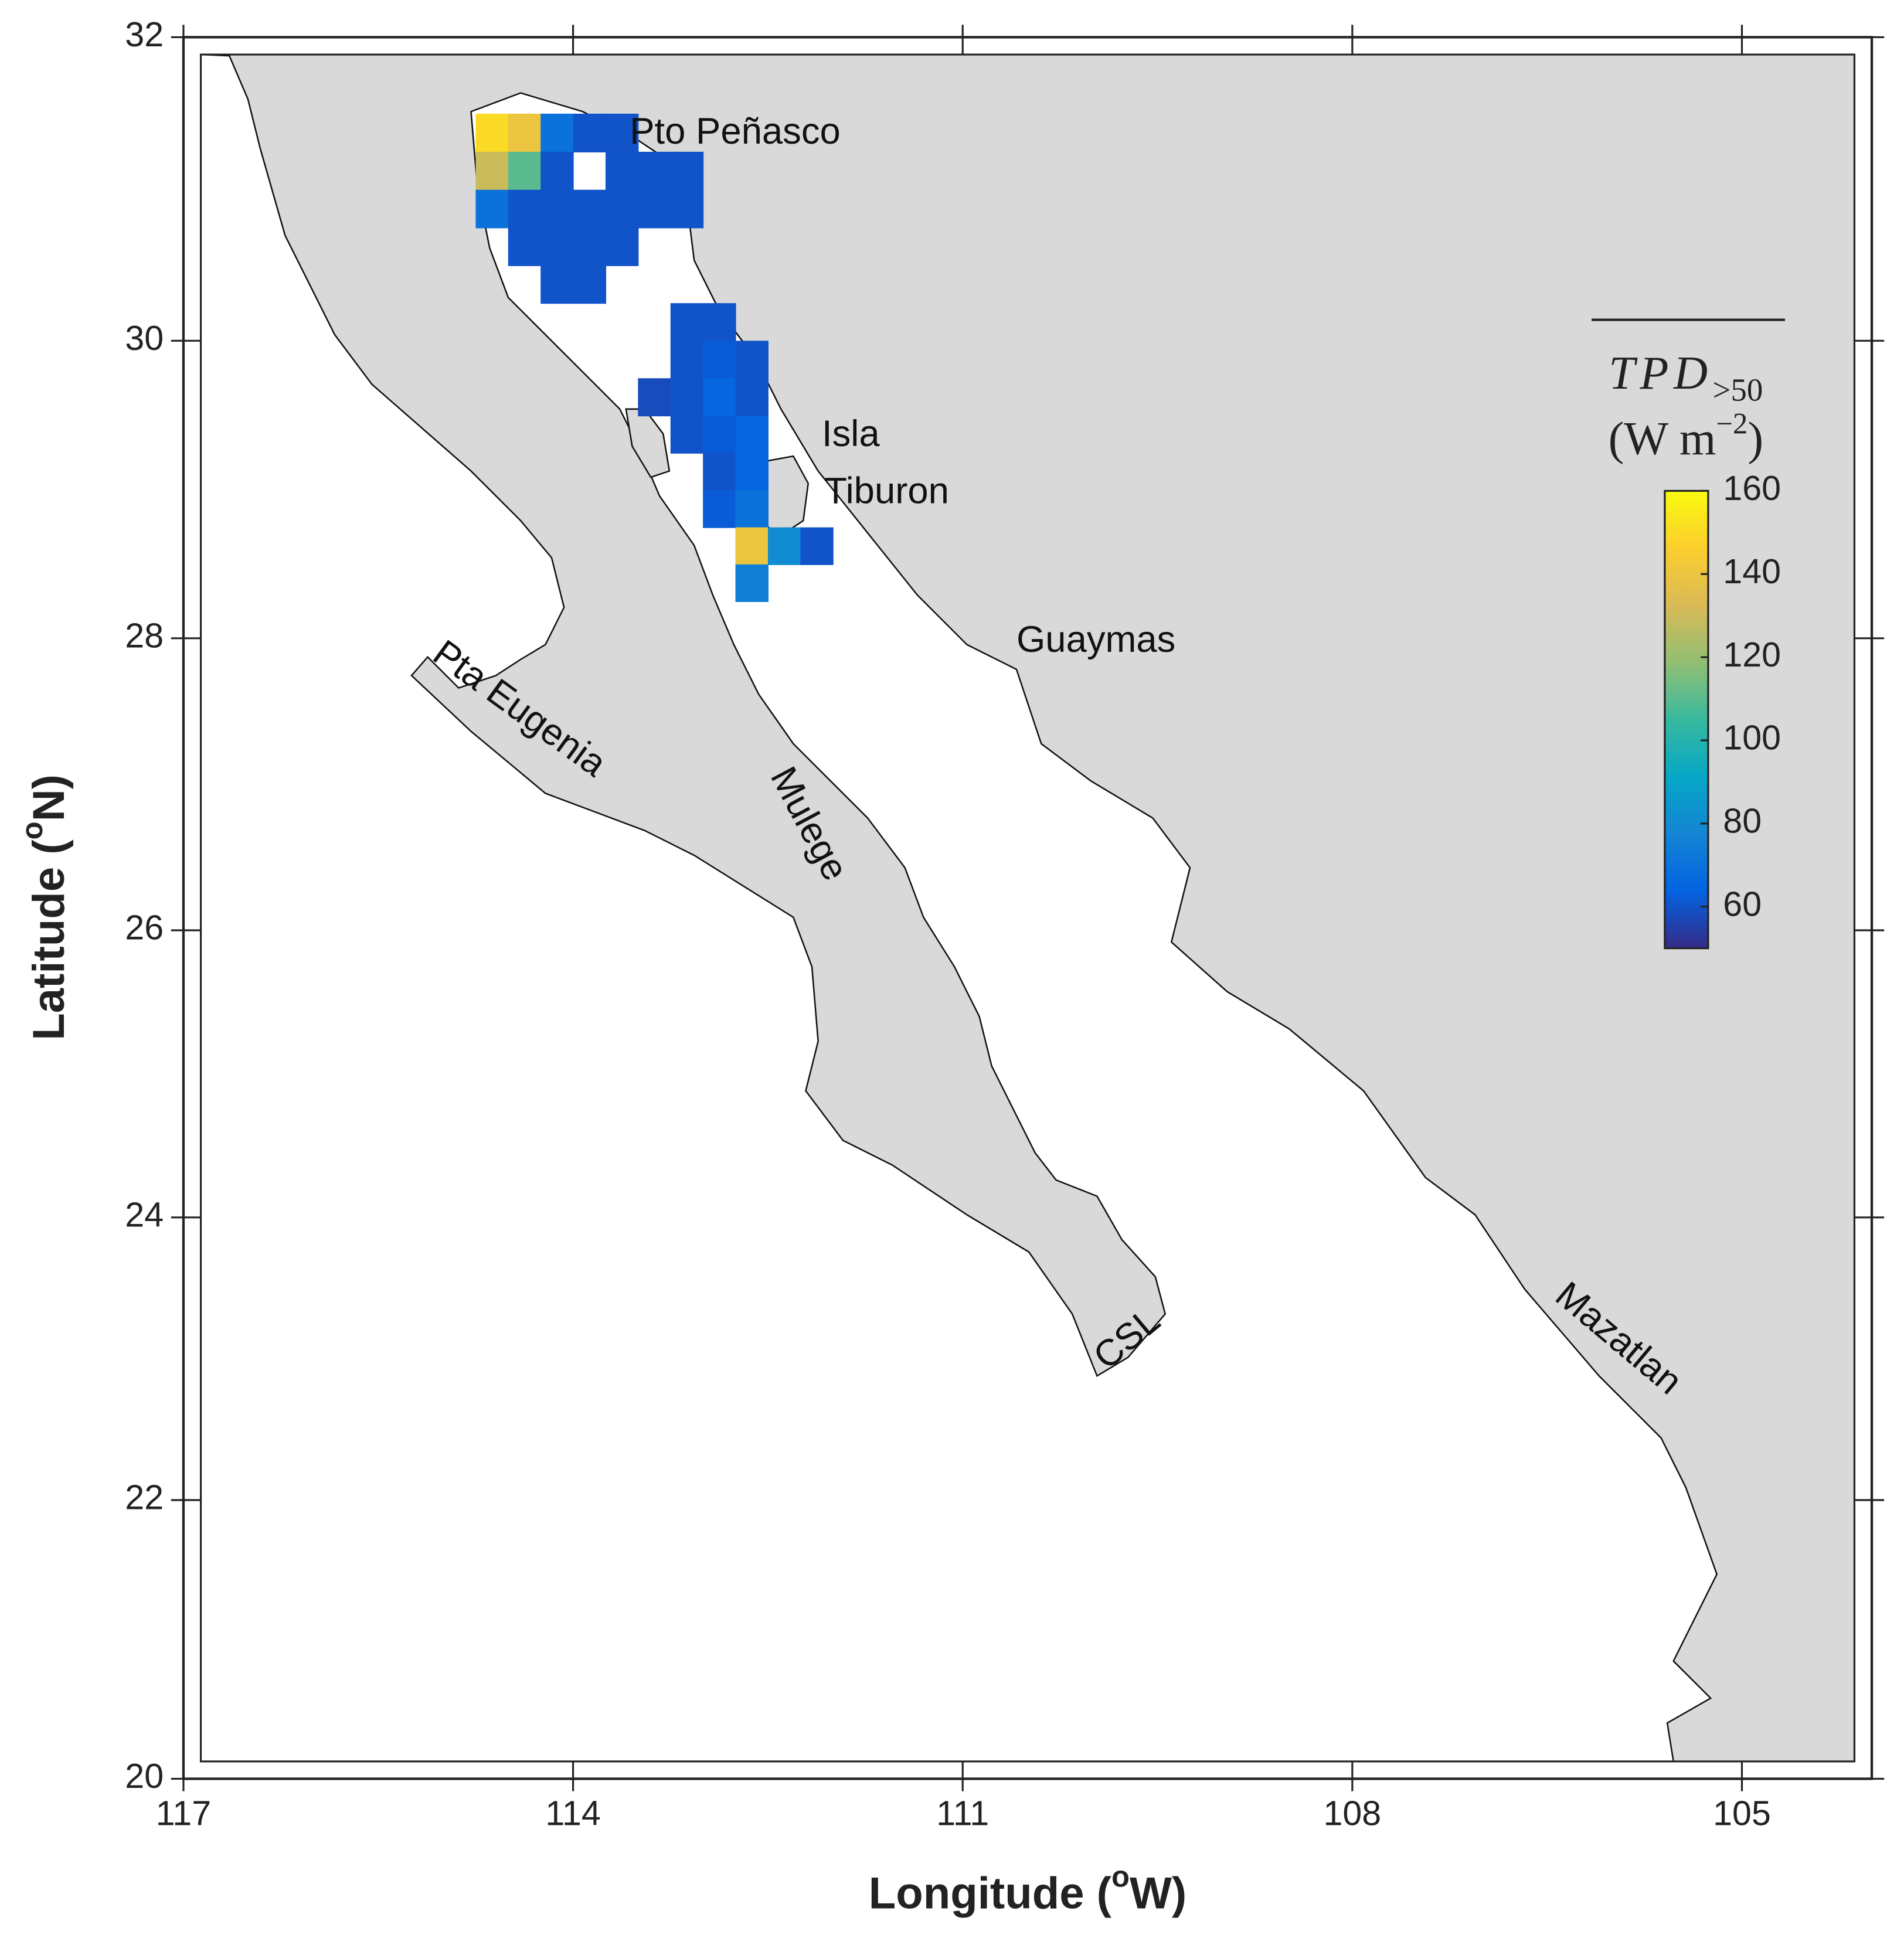 The image size is (1904, 1945). What do you see at coordinates (1752, 488) in the screenshot?
I see `colorbar-tick-label: 160` at bounding box center [1752, 488].